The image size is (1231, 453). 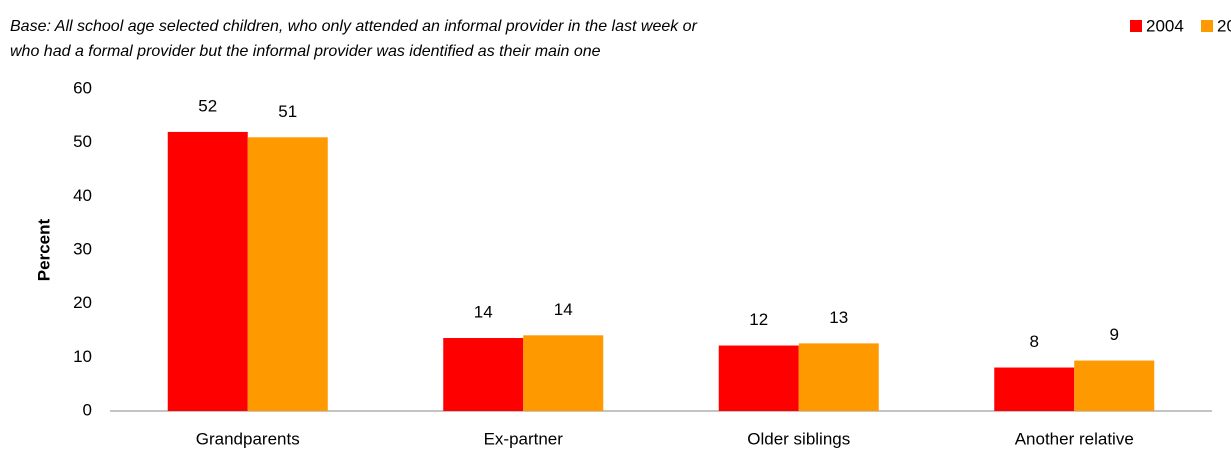 What do you see at coordinates (87, 409) in the screenshot?
I see `y-tick-label: 0` at bounding box center [87, 409].